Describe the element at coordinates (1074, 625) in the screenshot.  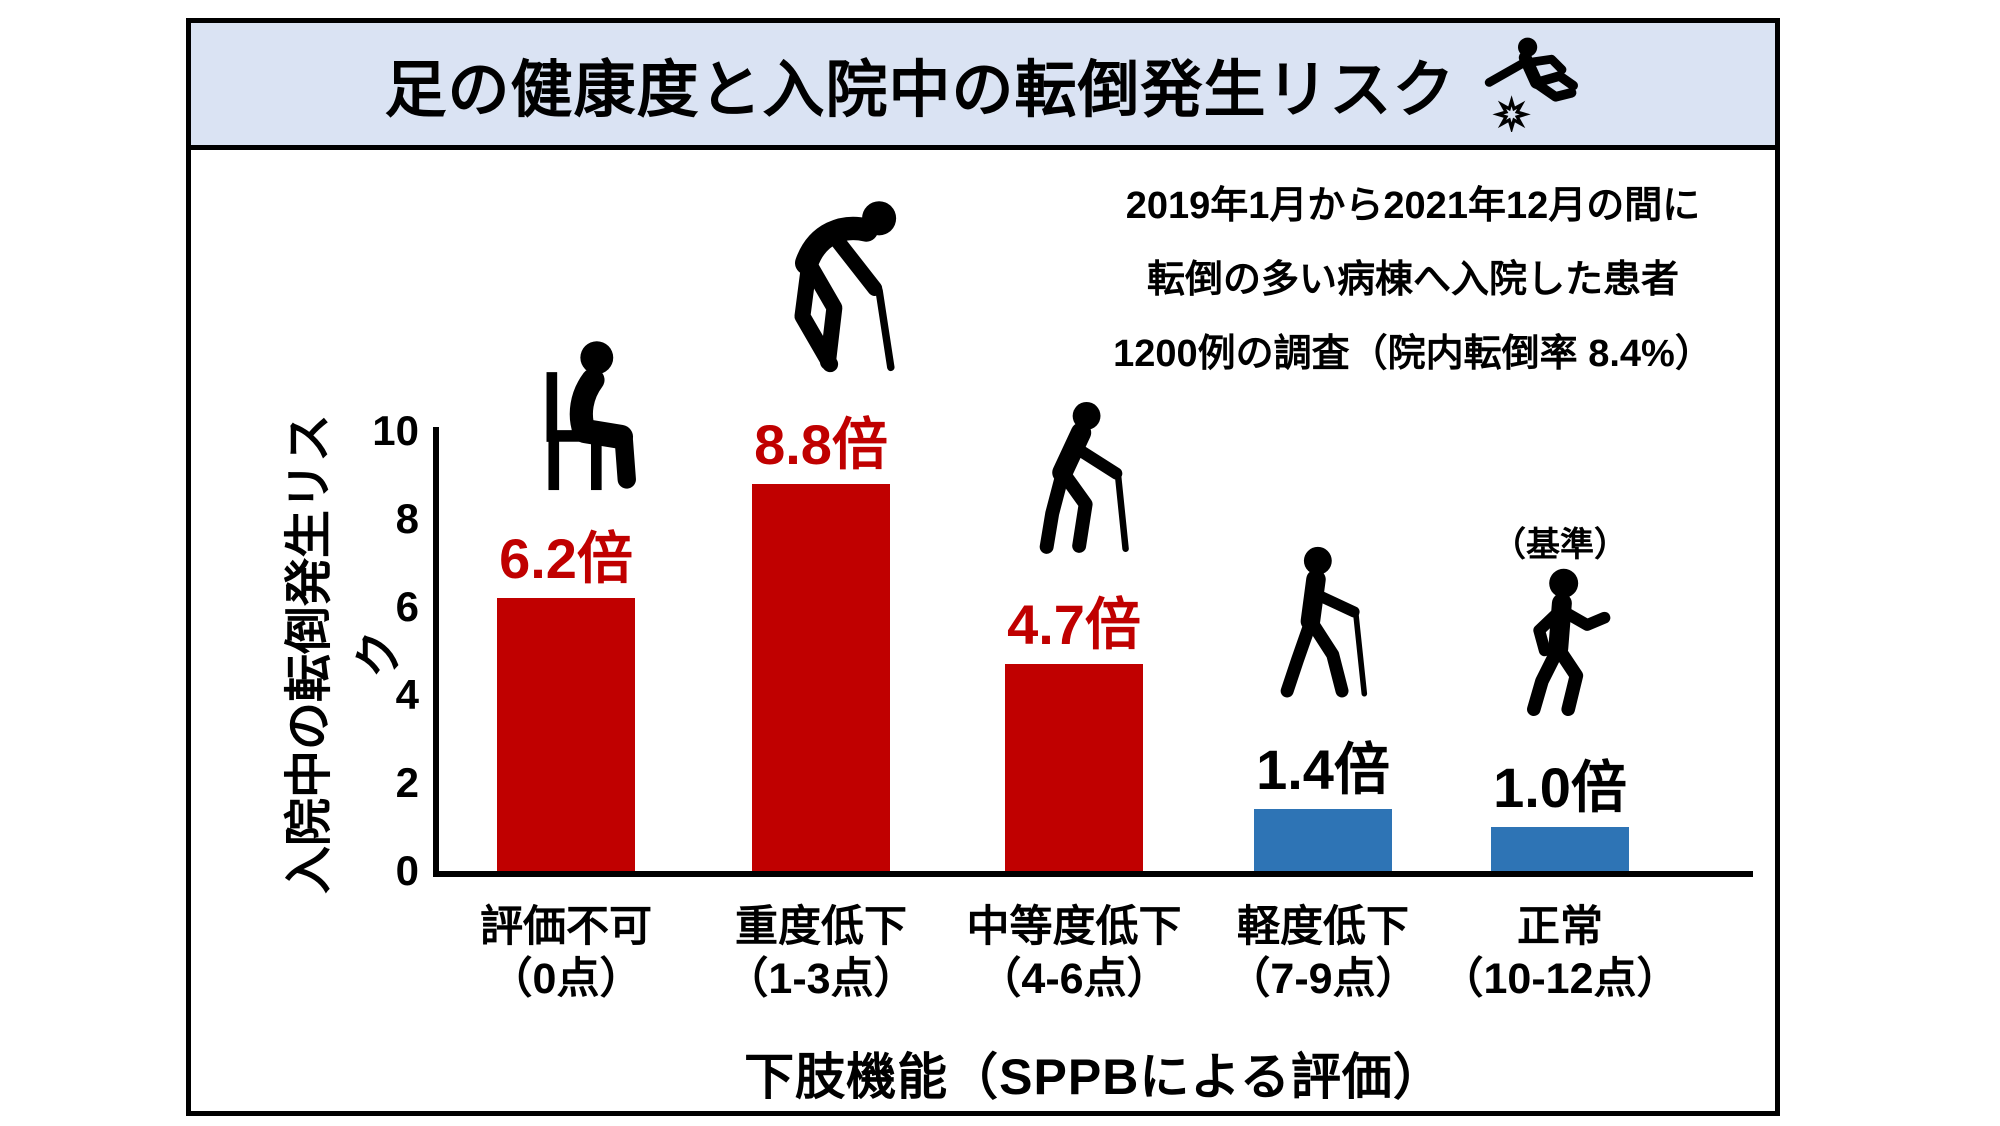
I see `bar-value-label: 4.7倍` at that location.